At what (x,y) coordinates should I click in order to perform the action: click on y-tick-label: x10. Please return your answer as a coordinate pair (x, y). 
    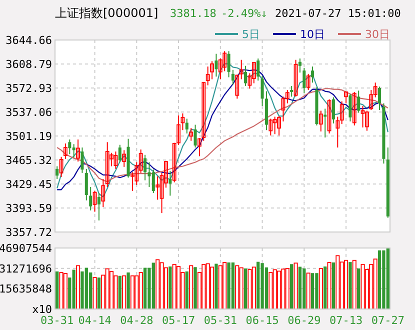
    Looking at the image, I should click on (42, 309).